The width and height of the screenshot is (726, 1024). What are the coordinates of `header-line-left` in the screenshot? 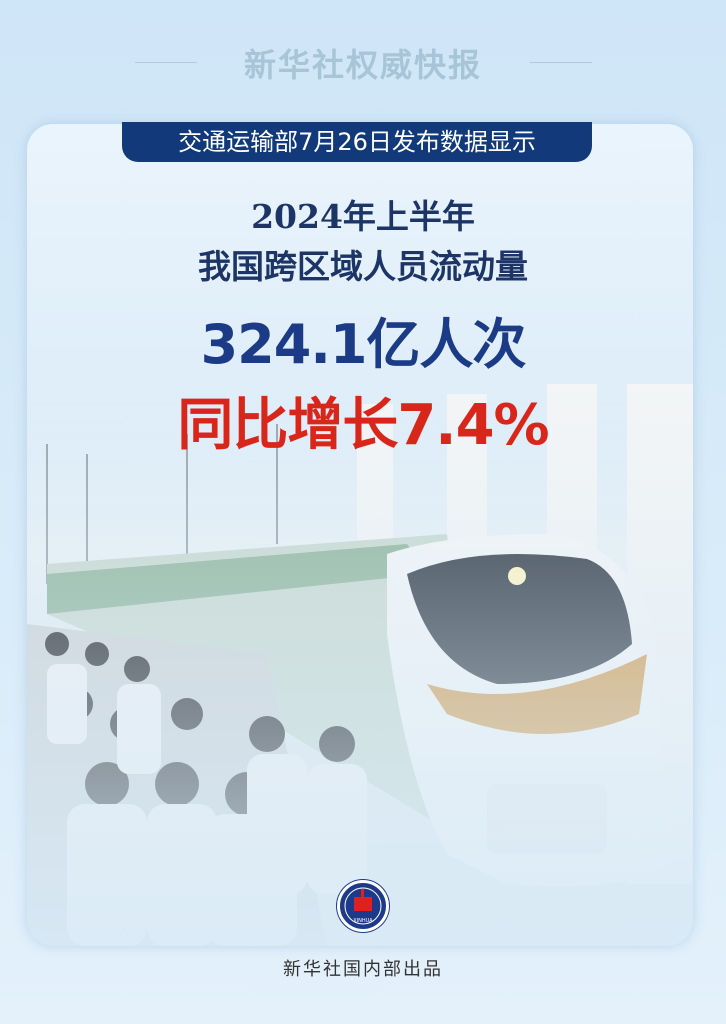 It's located at (166, 62).